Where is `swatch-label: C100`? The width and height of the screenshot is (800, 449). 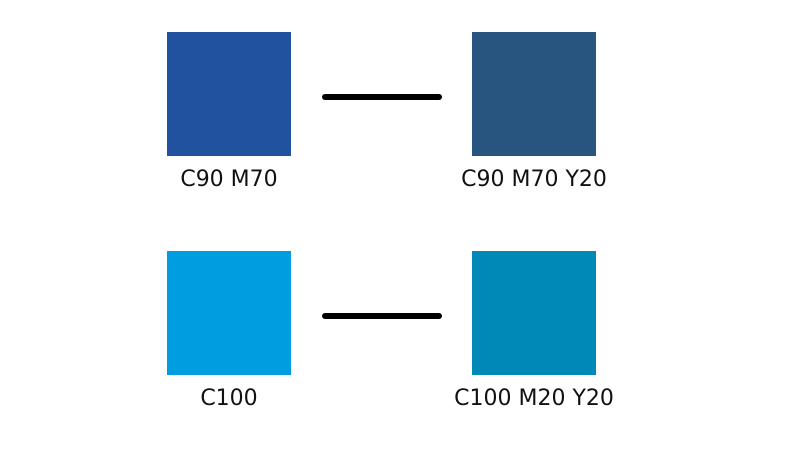 swatch-label: C100 is located at coordinates (228, 398).